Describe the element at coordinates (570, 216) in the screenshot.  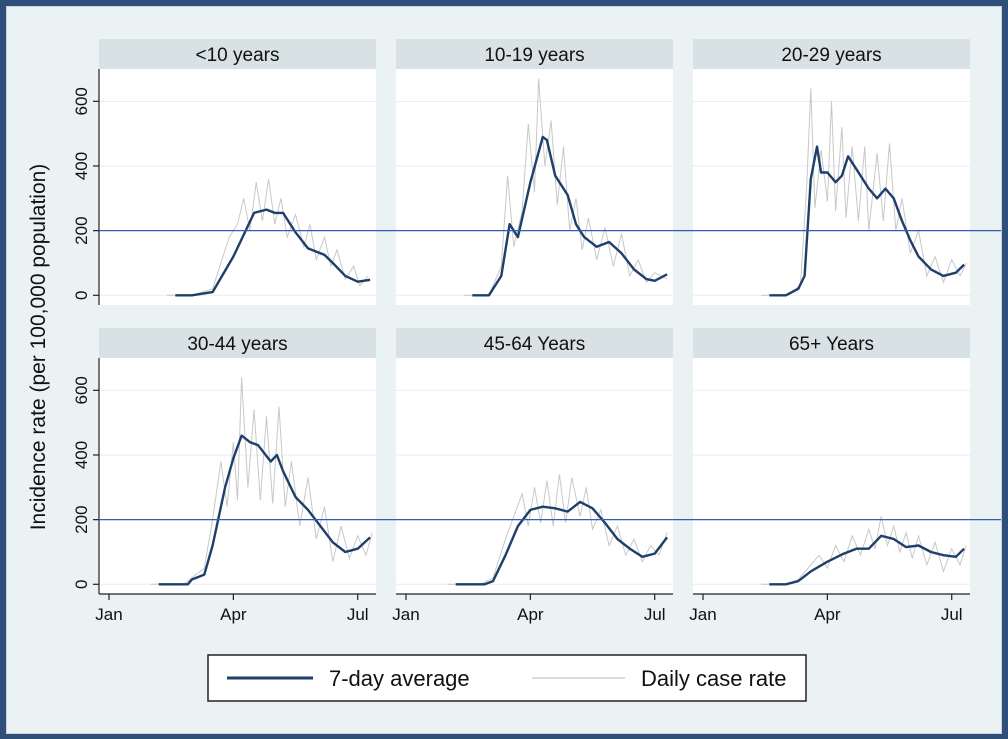
I see `series-7-day-average-10-19-years` at that location.